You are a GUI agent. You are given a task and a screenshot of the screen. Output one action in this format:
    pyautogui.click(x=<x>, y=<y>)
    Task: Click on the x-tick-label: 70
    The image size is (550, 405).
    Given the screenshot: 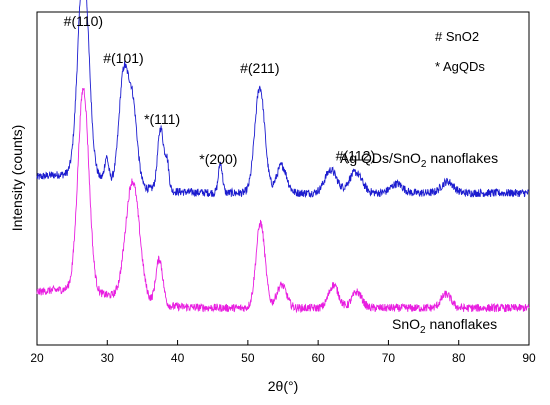 What is the action you would take?
    pyautogui.click(x=389, y=358)
    